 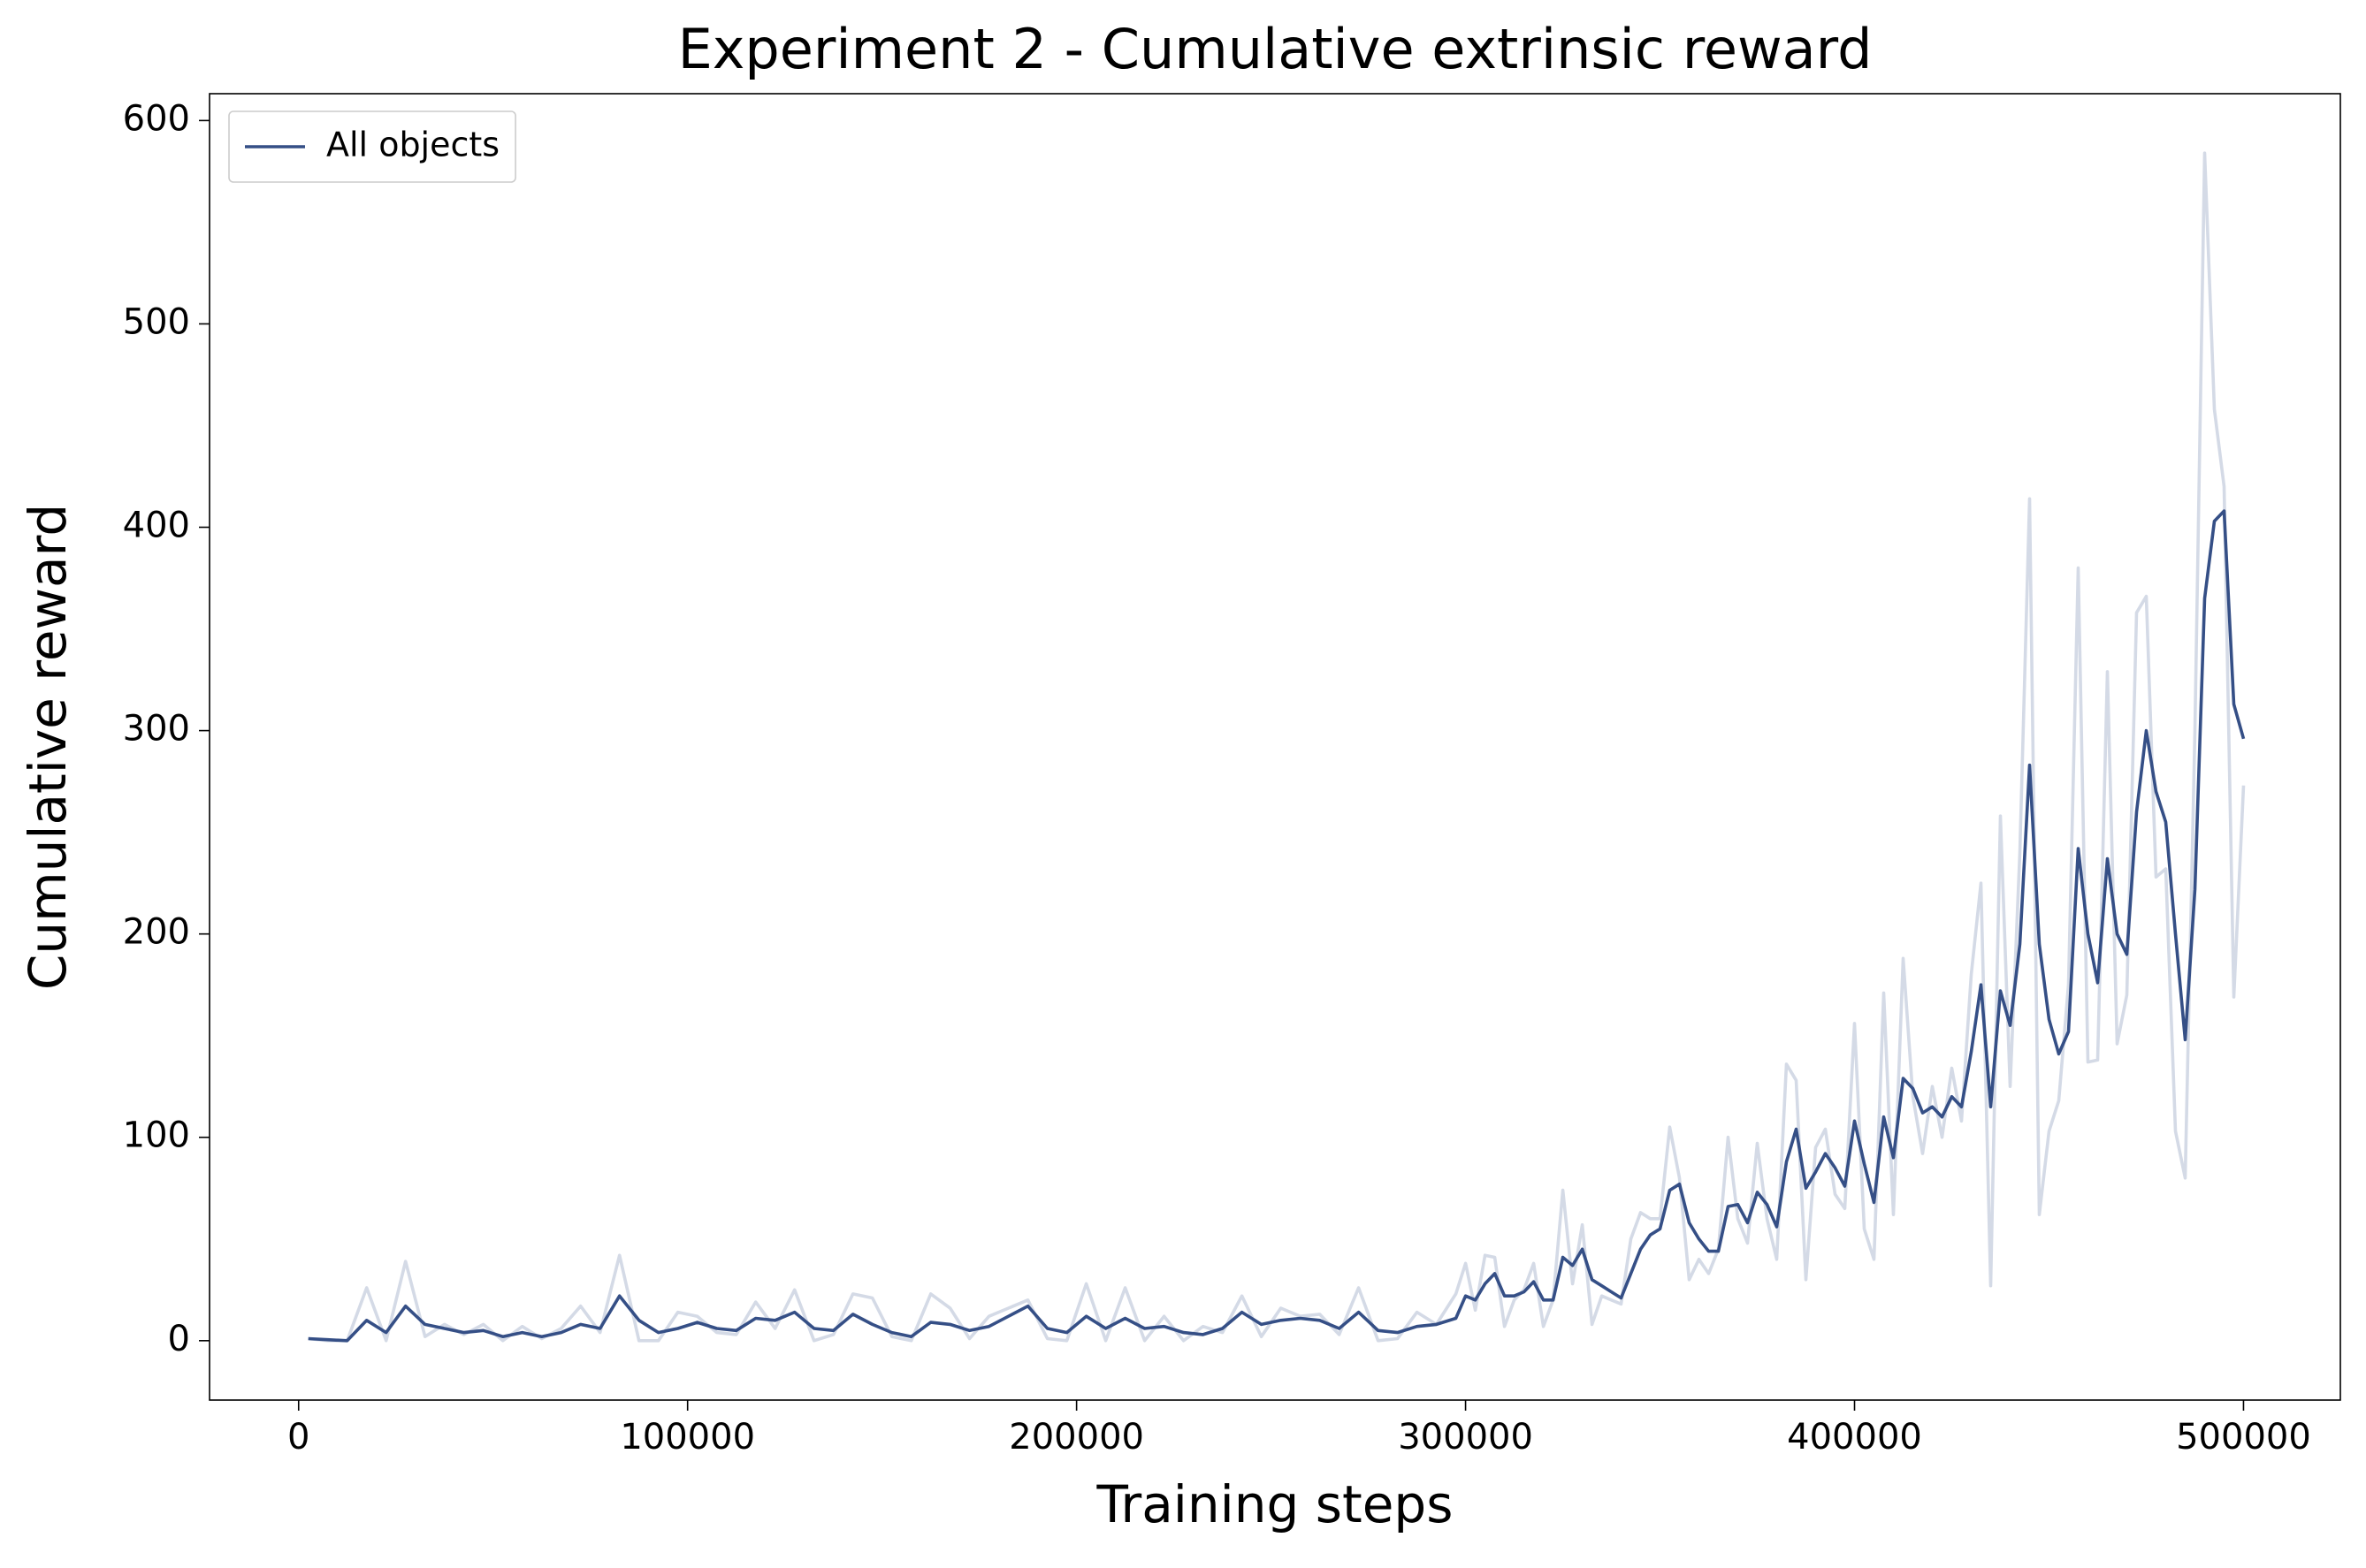 I want to click on x-tick-label: 200000, so click(x=1077, y=1438).